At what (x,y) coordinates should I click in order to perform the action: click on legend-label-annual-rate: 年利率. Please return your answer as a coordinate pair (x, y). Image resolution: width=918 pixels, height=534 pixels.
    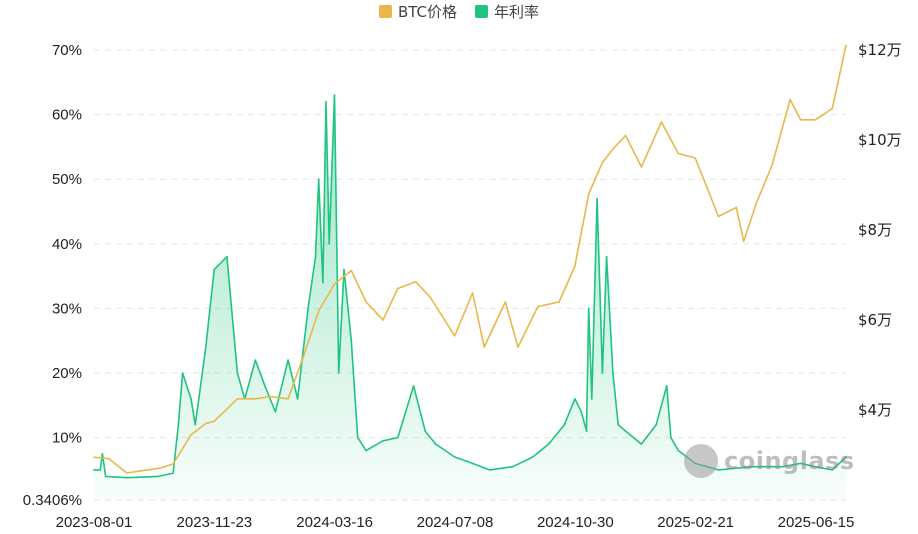
    Looking at the image, I should click on (517, 11).